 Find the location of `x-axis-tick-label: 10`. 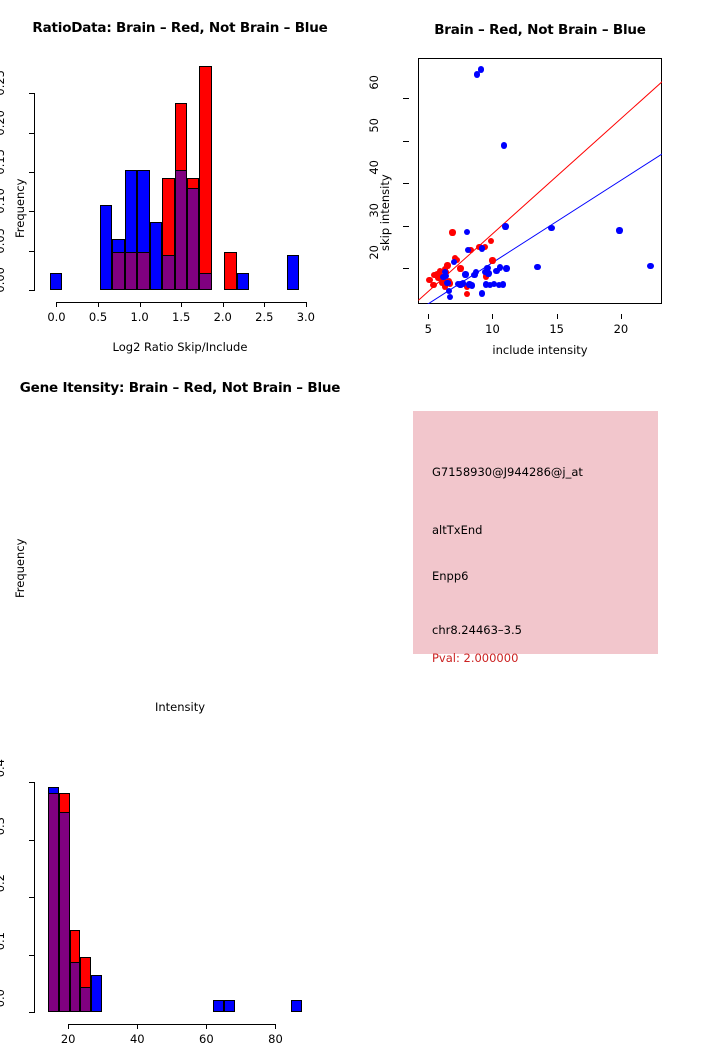

x-axis-tick-label: 10 is located at coordinates (492, 329).